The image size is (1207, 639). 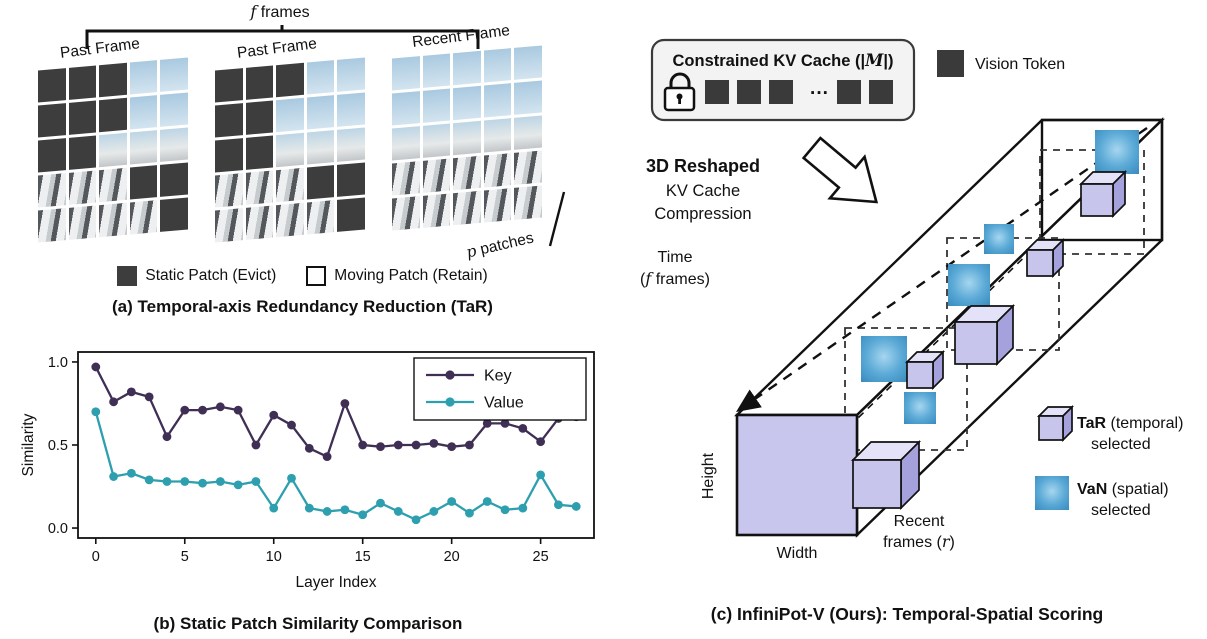 I want to click on svg-text: 5, so click(x=185, y=557).